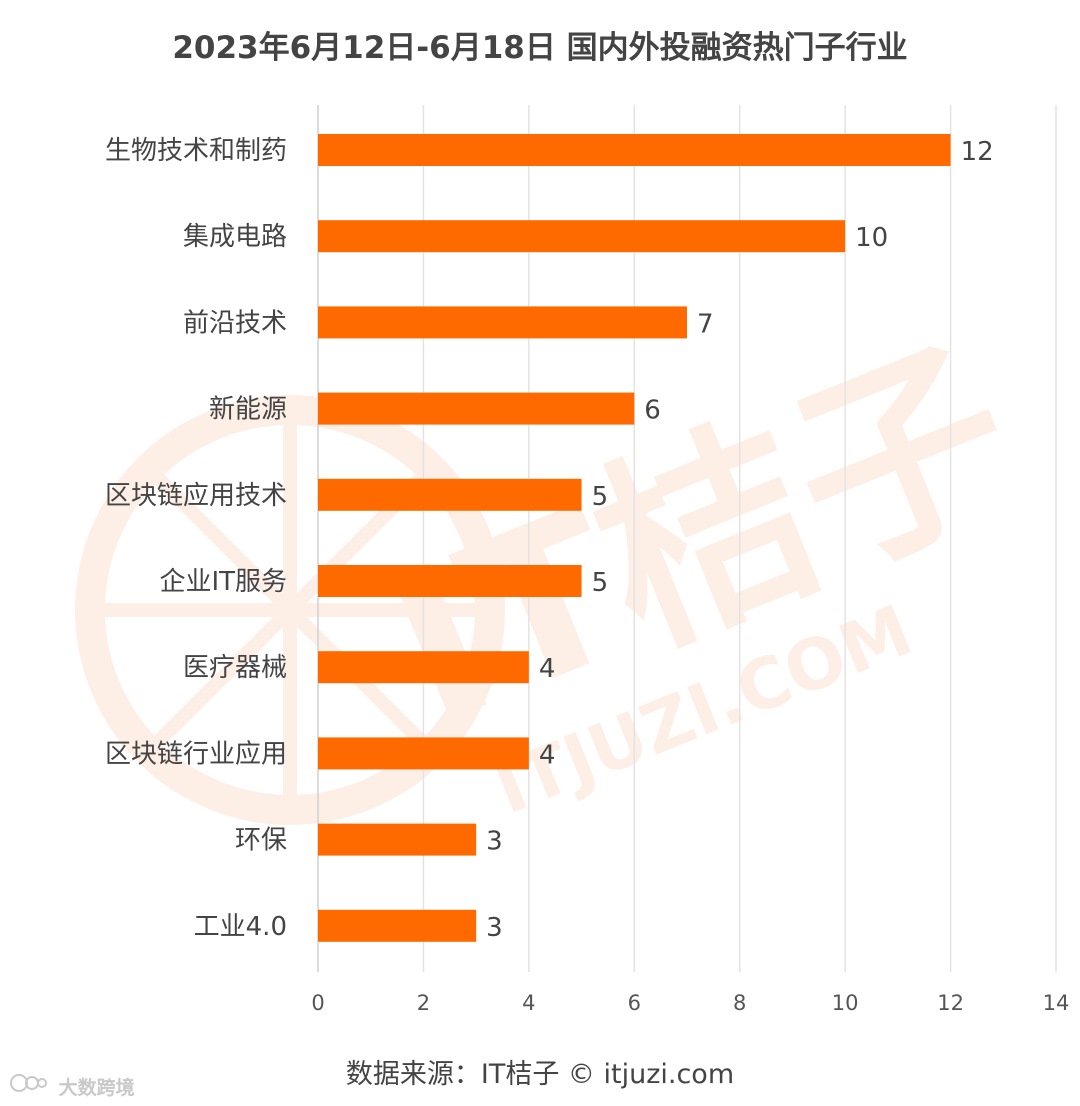  Describe the element at coordinates (248, 410) in the screenshot. I see `category-label: 新能源` at that location.